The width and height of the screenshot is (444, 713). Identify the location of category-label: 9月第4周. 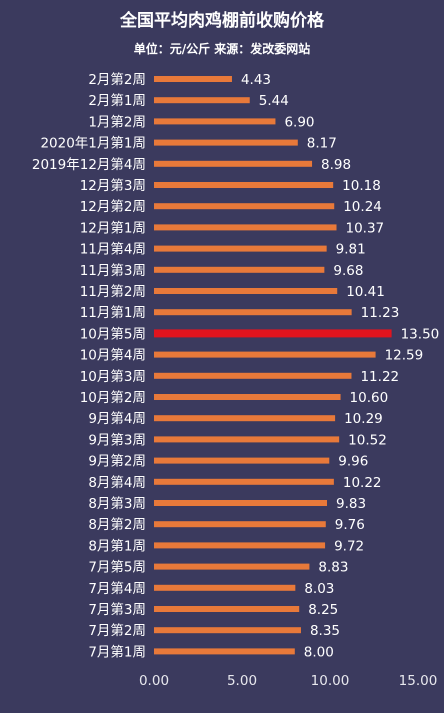
(117, 418).